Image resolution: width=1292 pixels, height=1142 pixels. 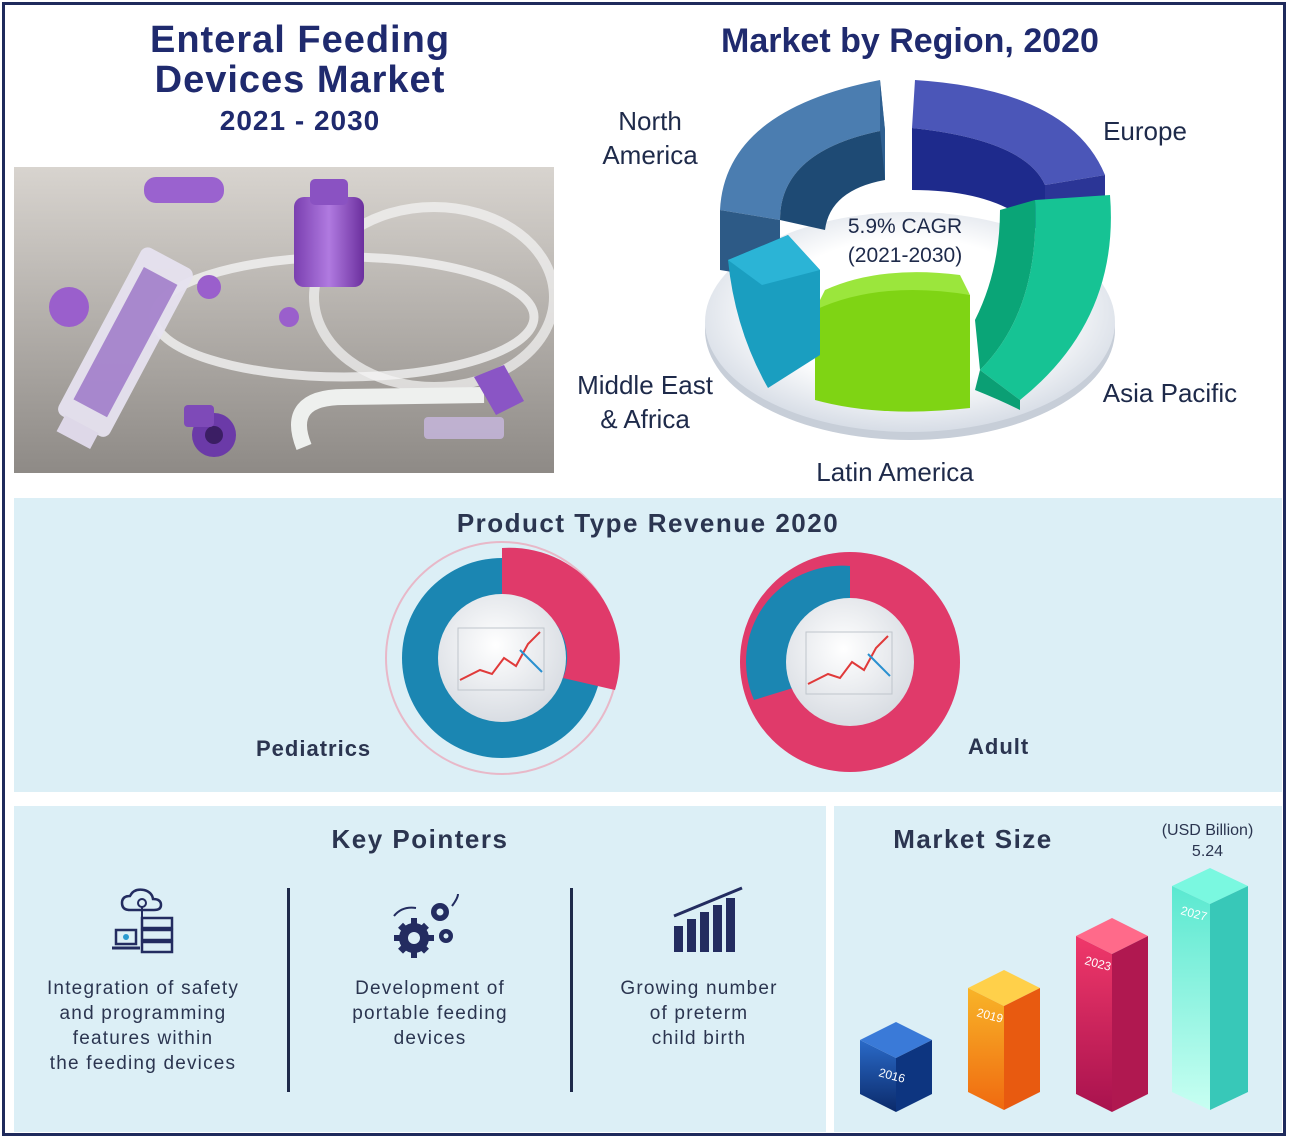 I want to click on kp2-line2: portable feeding, so click(x=430, y=1013).